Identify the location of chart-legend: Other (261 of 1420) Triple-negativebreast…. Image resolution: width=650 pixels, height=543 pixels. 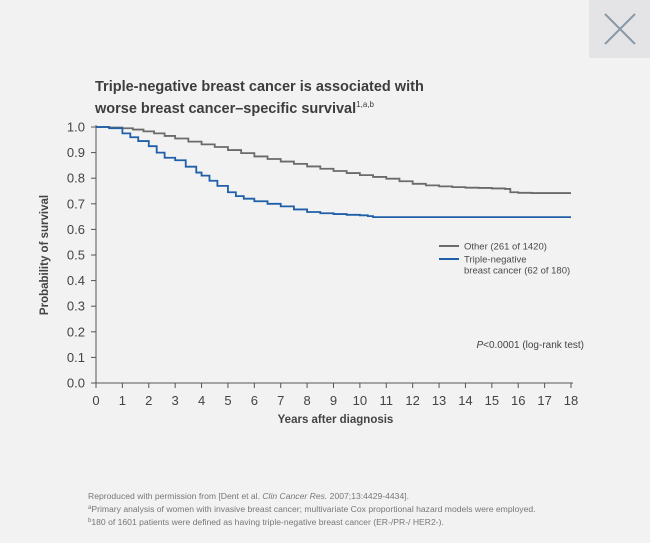
(504, 259).